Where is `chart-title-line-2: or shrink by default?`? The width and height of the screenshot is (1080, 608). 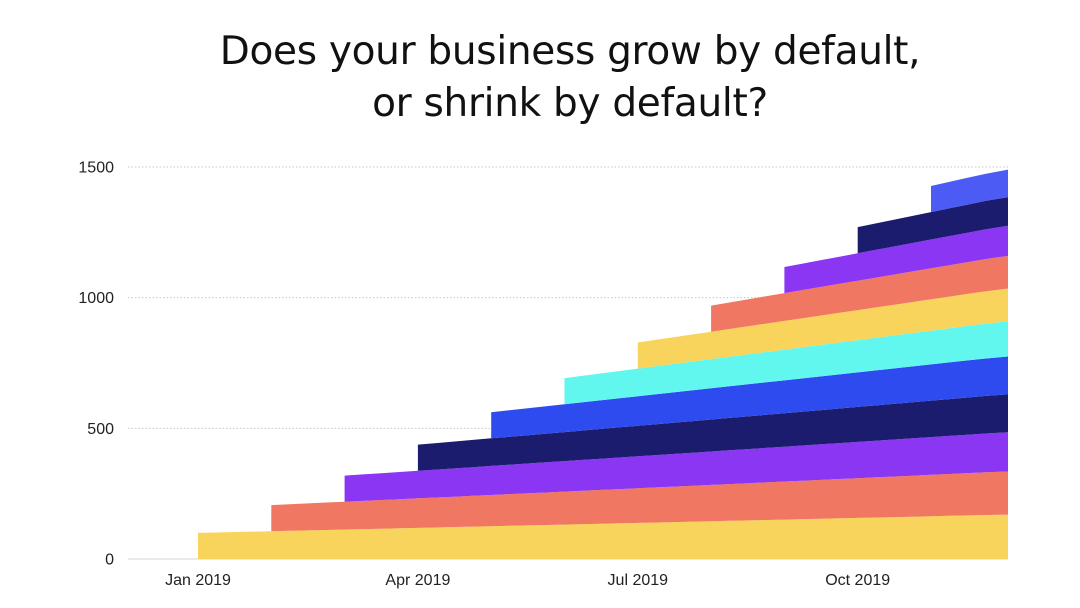 chart-title-line-2: or shrink by default? is located at coordinates (570, 103).